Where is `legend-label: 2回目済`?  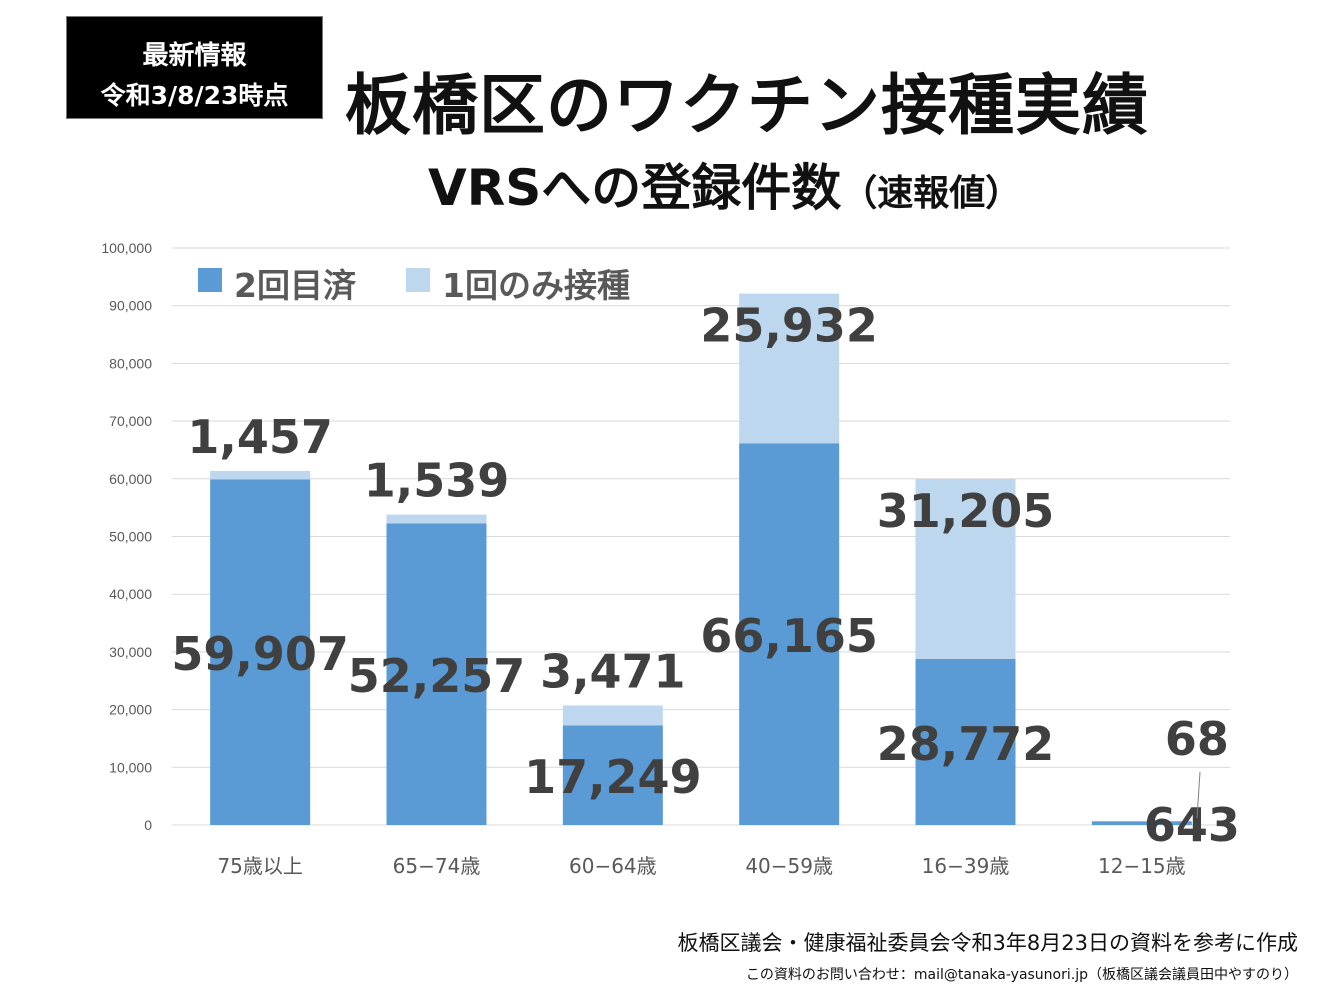 legend-label: 2回目済 is located at coordinates (295, 285).